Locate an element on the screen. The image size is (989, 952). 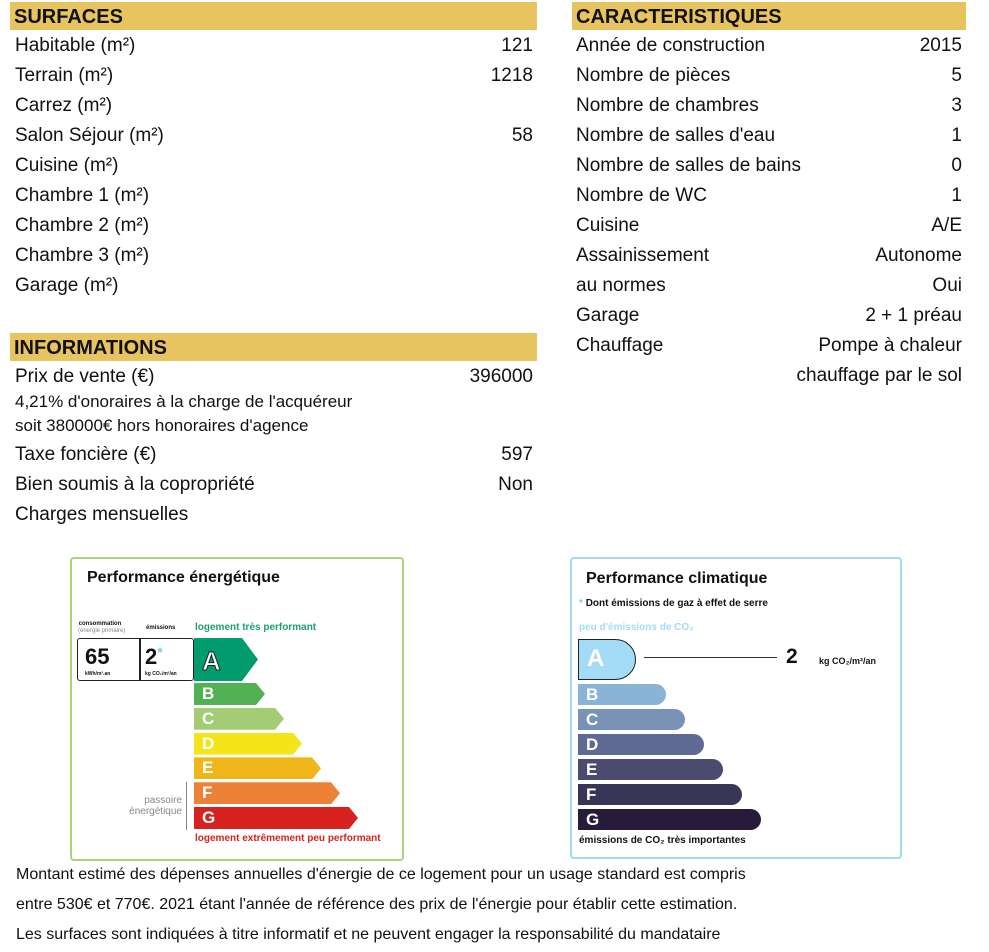
surface-row: Salon Séjour (m²) 58 is located at coordinates (274, 136).